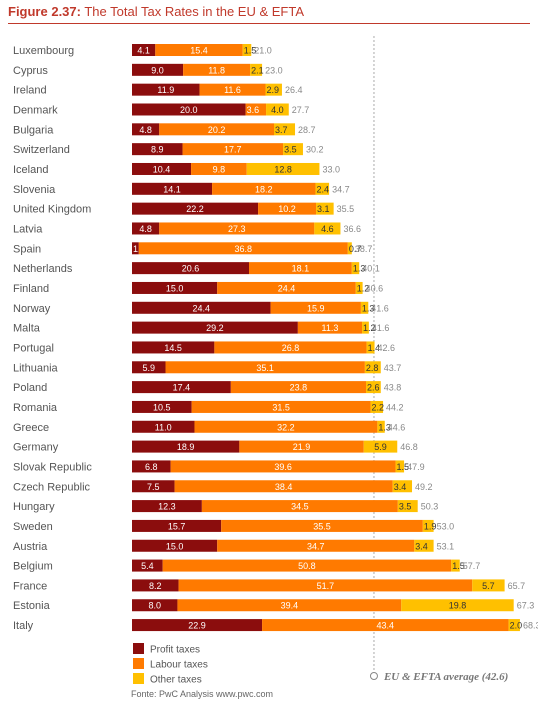 The image size is (538, 713). Describe the element at coordinates (393, 368) in the screenshot. I see `total-value: 43.7` at that location.